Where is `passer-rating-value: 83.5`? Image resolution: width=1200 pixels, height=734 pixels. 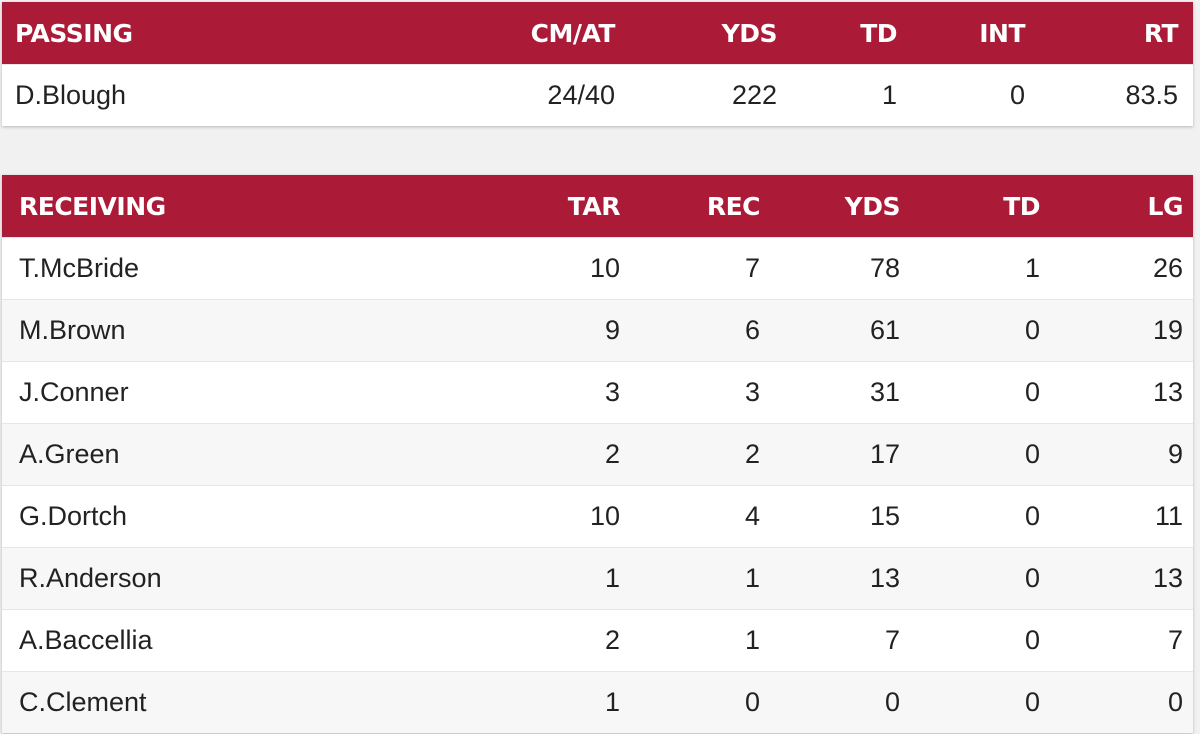
passer-rating-value: 83.5 is located at coordinates (1109, 95).